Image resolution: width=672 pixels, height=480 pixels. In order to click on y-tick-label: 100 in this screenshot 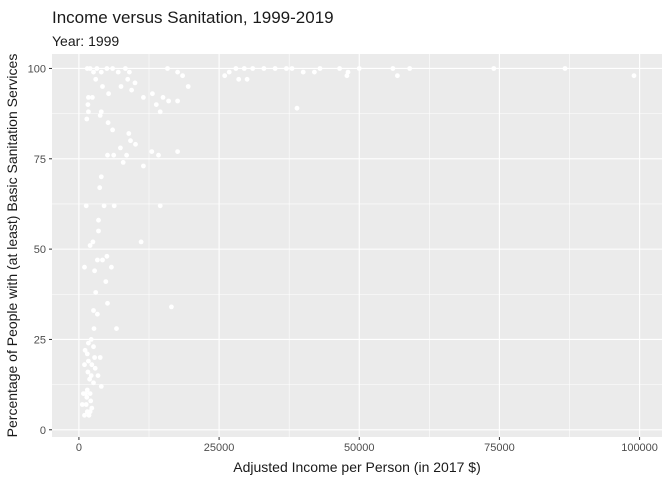, I will do `click(37, 69)`.